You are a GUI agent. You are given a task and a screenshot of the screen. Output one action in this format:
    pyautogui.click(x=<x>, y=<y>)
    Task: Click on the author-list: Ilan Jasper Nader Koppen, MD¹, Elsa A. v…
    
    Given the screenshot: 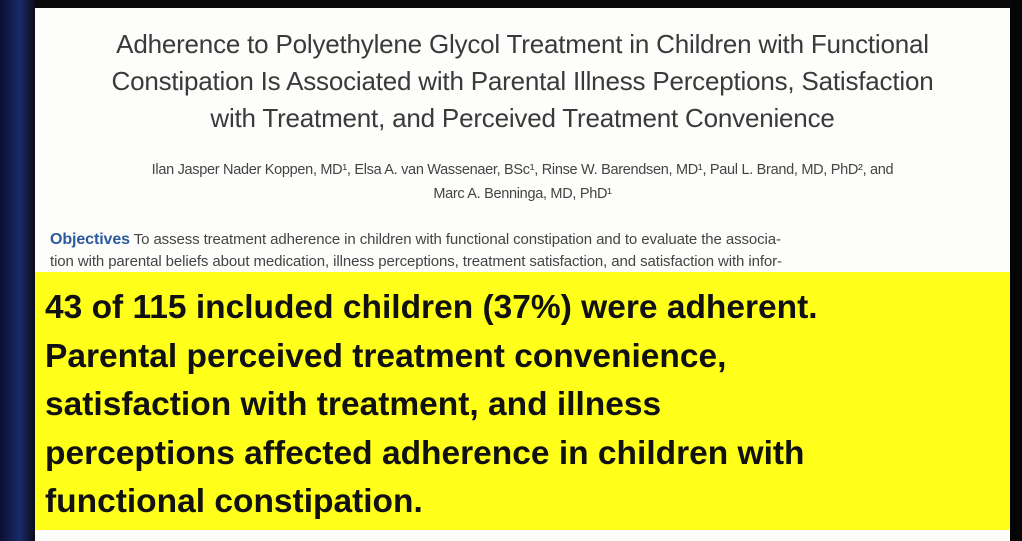 What is the action you would take?
    pyautogui.click(x=522, y=182)
    